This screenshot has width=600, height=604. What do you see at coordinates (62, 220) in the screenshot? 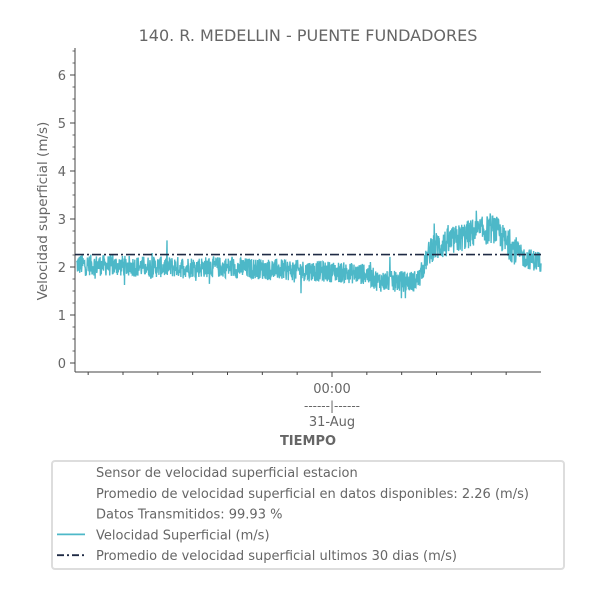
I see `y-tick-label: 3` at bounding box center [62, 220].